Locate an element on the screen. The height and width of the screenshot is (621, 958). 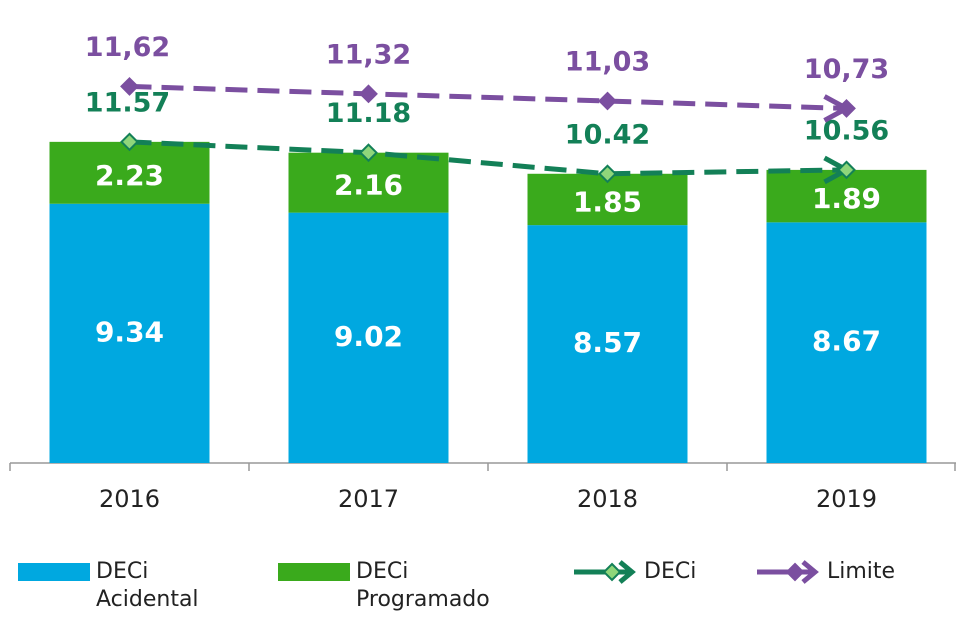
bar-label: 1.85 is located at coordinates (607, 201).